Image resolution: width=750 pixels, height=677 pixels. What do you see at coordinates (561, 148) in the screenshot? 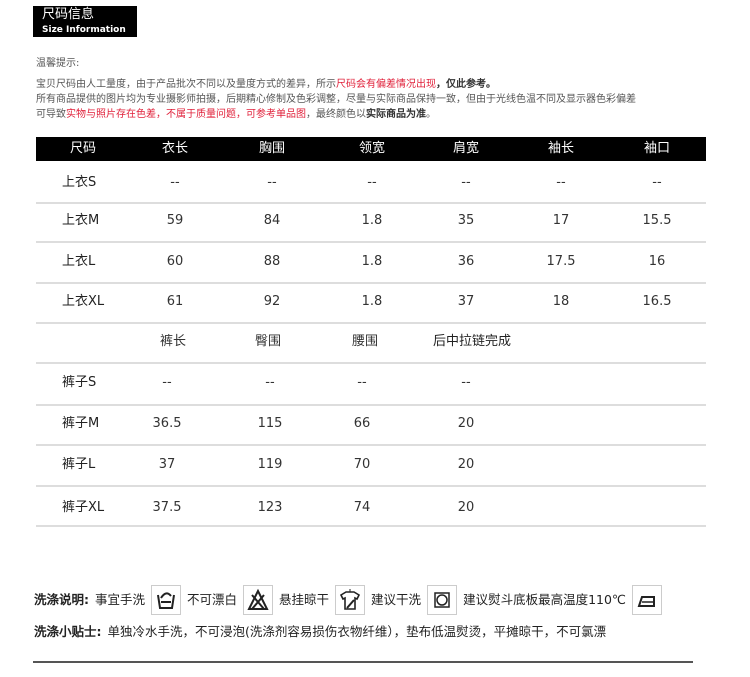
I see `column-header: 袖长` at bounding box center [561, 148].